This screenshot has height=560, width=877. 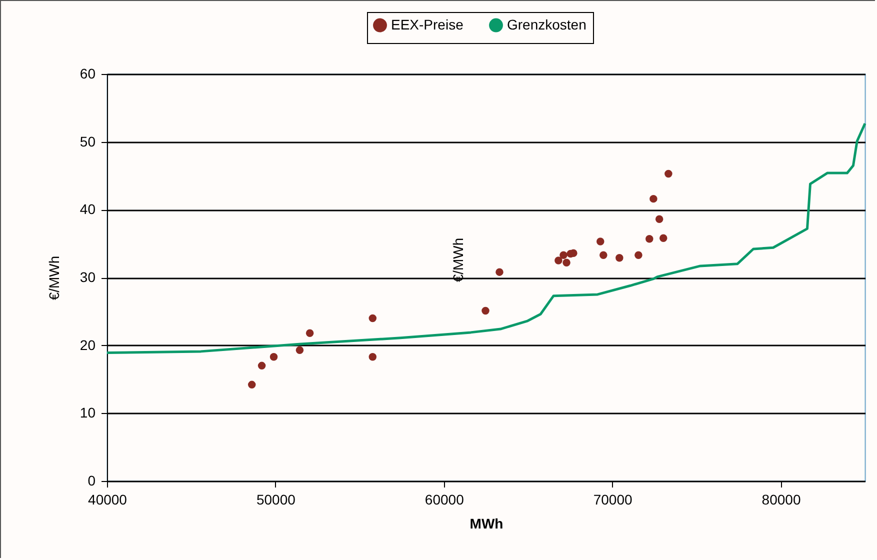 What do you see at coordinates (88, 412) in the screenshot?
I see `y-tick-label: 10` at bounding box center [88, 412].